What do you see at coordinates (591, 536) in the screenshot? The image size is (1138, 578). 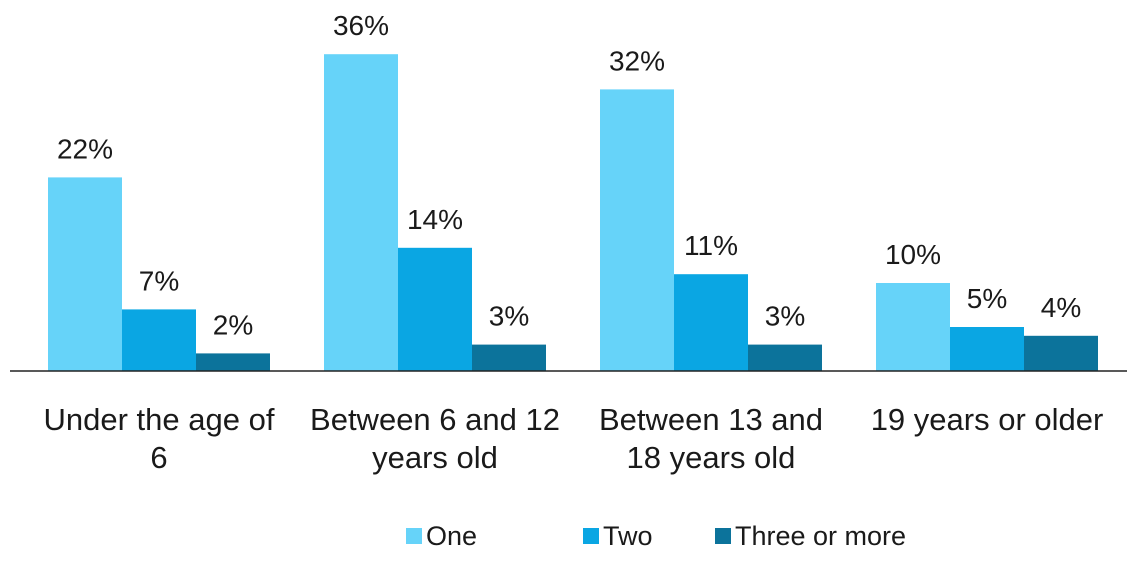 I see `legend-swatch-two` at bounding box center [591, 536].